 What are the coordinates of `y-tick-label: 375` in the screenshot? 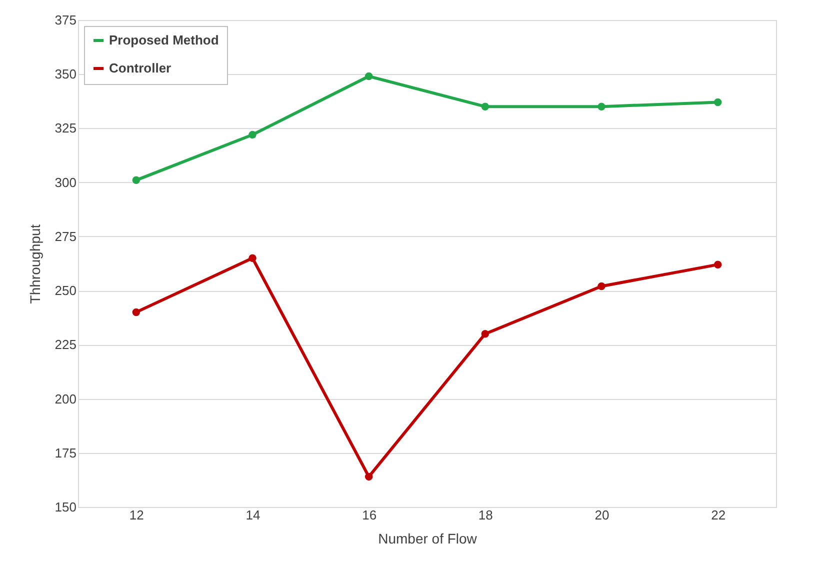 It's located at (65, 20).